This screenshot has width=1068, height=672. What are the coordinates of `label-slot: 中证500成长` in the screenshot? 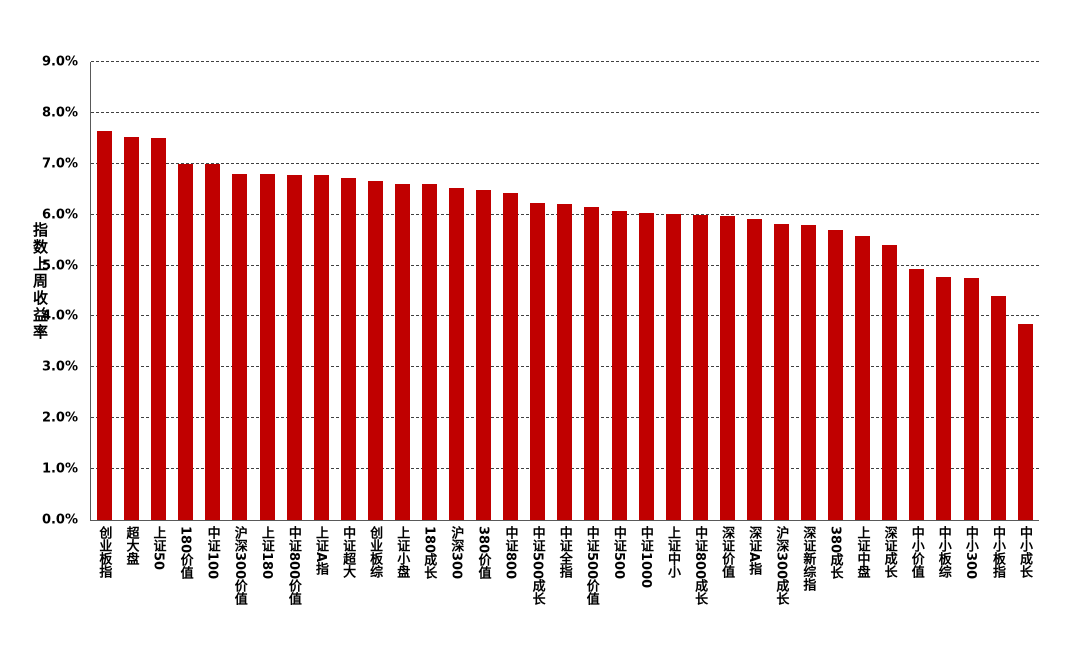 It's located at (536, 597).